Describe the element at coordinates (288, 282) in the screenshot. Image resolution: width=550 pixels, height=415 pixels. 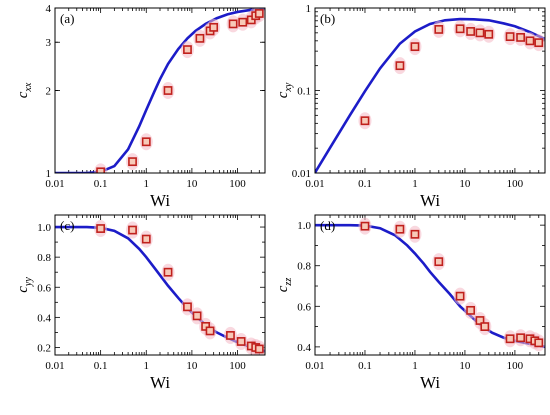
I see `y-axis-label-subscript: zz` at that location.